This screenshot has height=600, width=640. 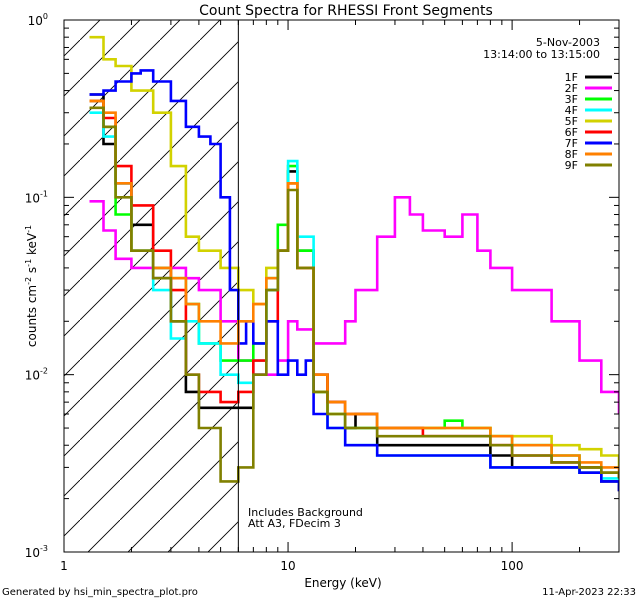 I want to click on info-time-range: 13:14:00 to 13:15:00, so click(x=541, y=54).